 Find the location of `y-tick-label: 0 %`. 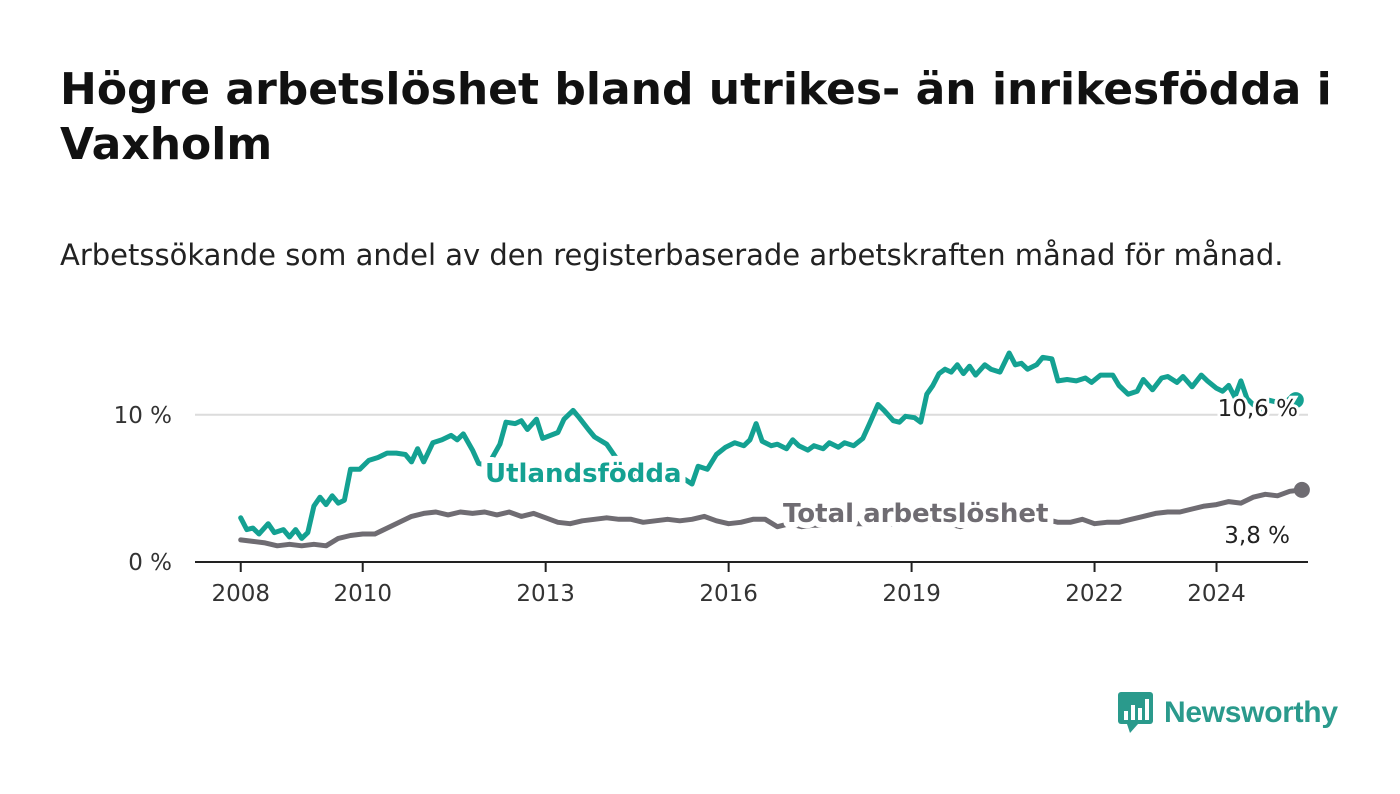

y-tick-label: 0 % is located at coordinates (150, 563).